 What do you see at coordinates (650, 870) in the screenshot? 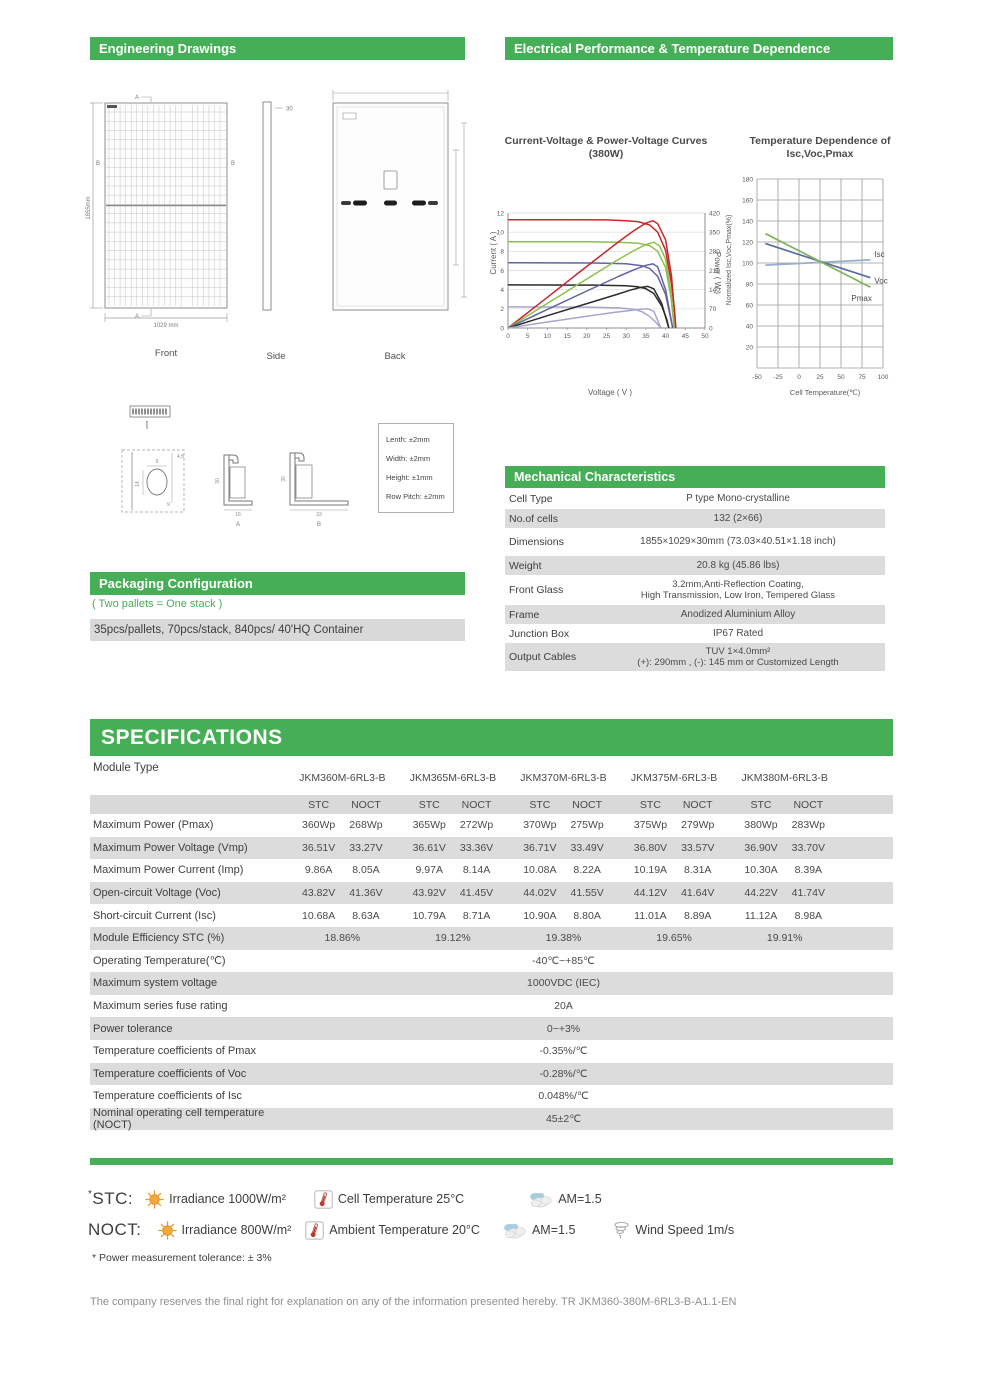
I see `stc-value: 10.19A` at bounding box center [650, 870].